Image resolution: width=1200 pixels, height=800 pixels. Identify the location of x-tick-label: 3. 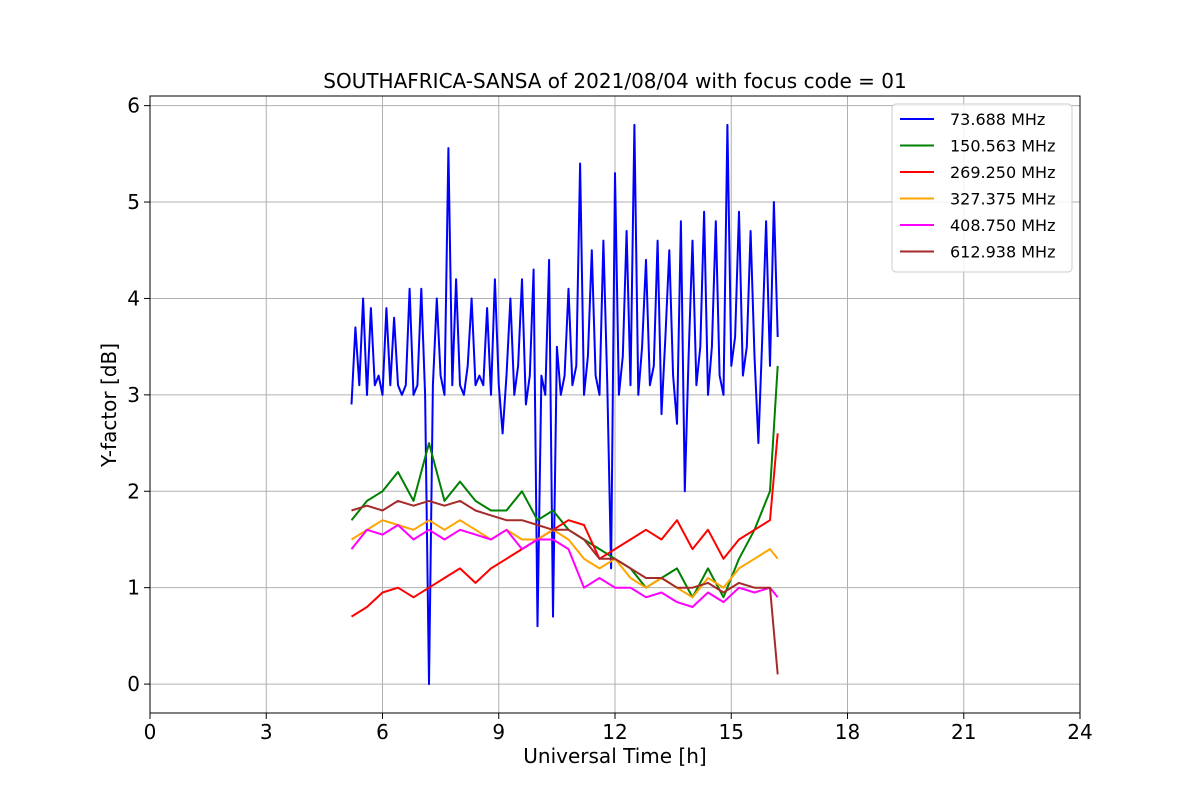
(266, 732).